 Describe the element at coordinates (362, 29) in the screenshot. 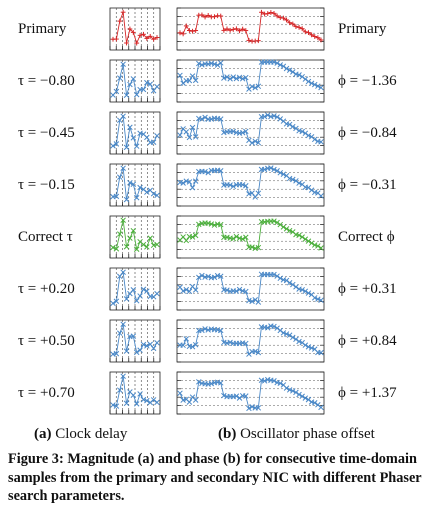

I see `row-label-right: Primary` at that location.